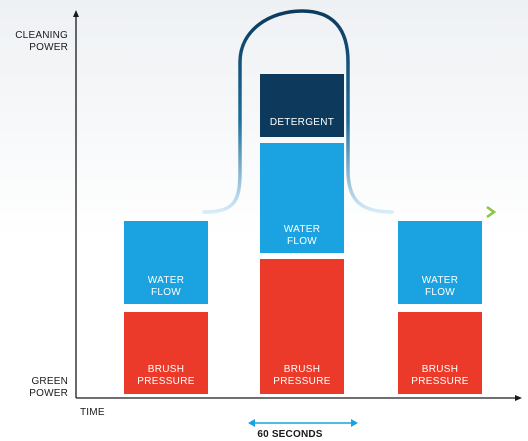 The width and height of the screenshot is (528, 441). What do you see at coordinates (302, 326) in the screenshot?
I see `center-brush-pressure-block: BRUSH PRESSURE` at bounding box center [302, 326].